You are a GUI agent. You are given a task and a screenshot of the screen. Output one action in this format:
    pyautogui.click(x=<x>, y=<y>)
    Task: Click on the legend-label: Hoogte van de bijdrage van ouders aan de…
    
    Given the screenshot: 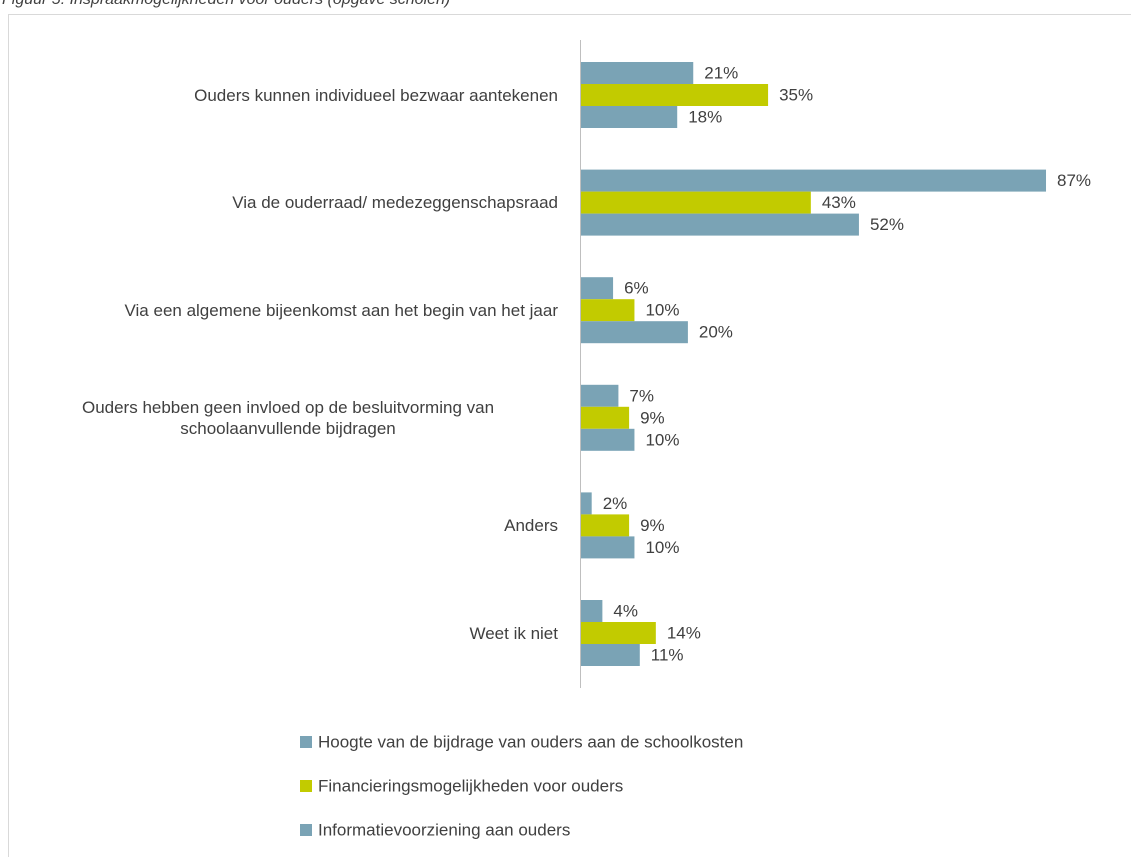 What is the action you would take?
    pyautogui.click(x=530, y=741)
    